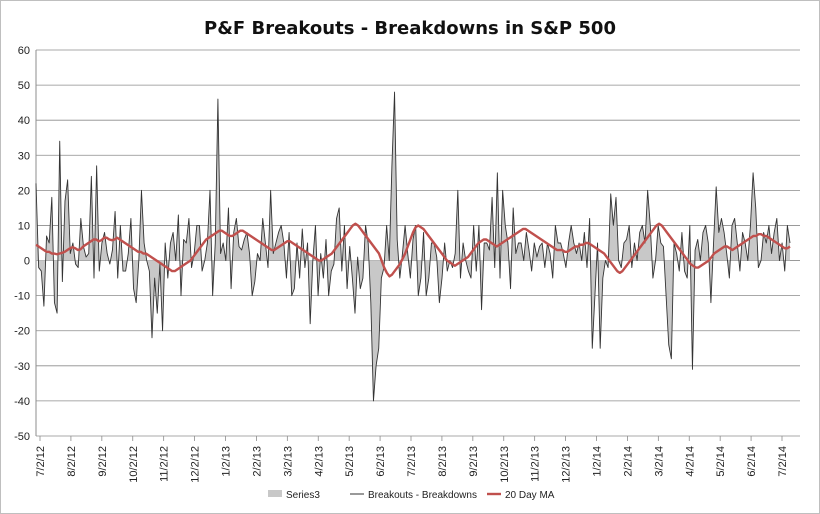  Describe the element at coordinates (22, 244) in the screenshot. I see `y-axis-ticks: 60 50 40 30 20 10 0 -10 -20 -30 -40 -50` at that location.